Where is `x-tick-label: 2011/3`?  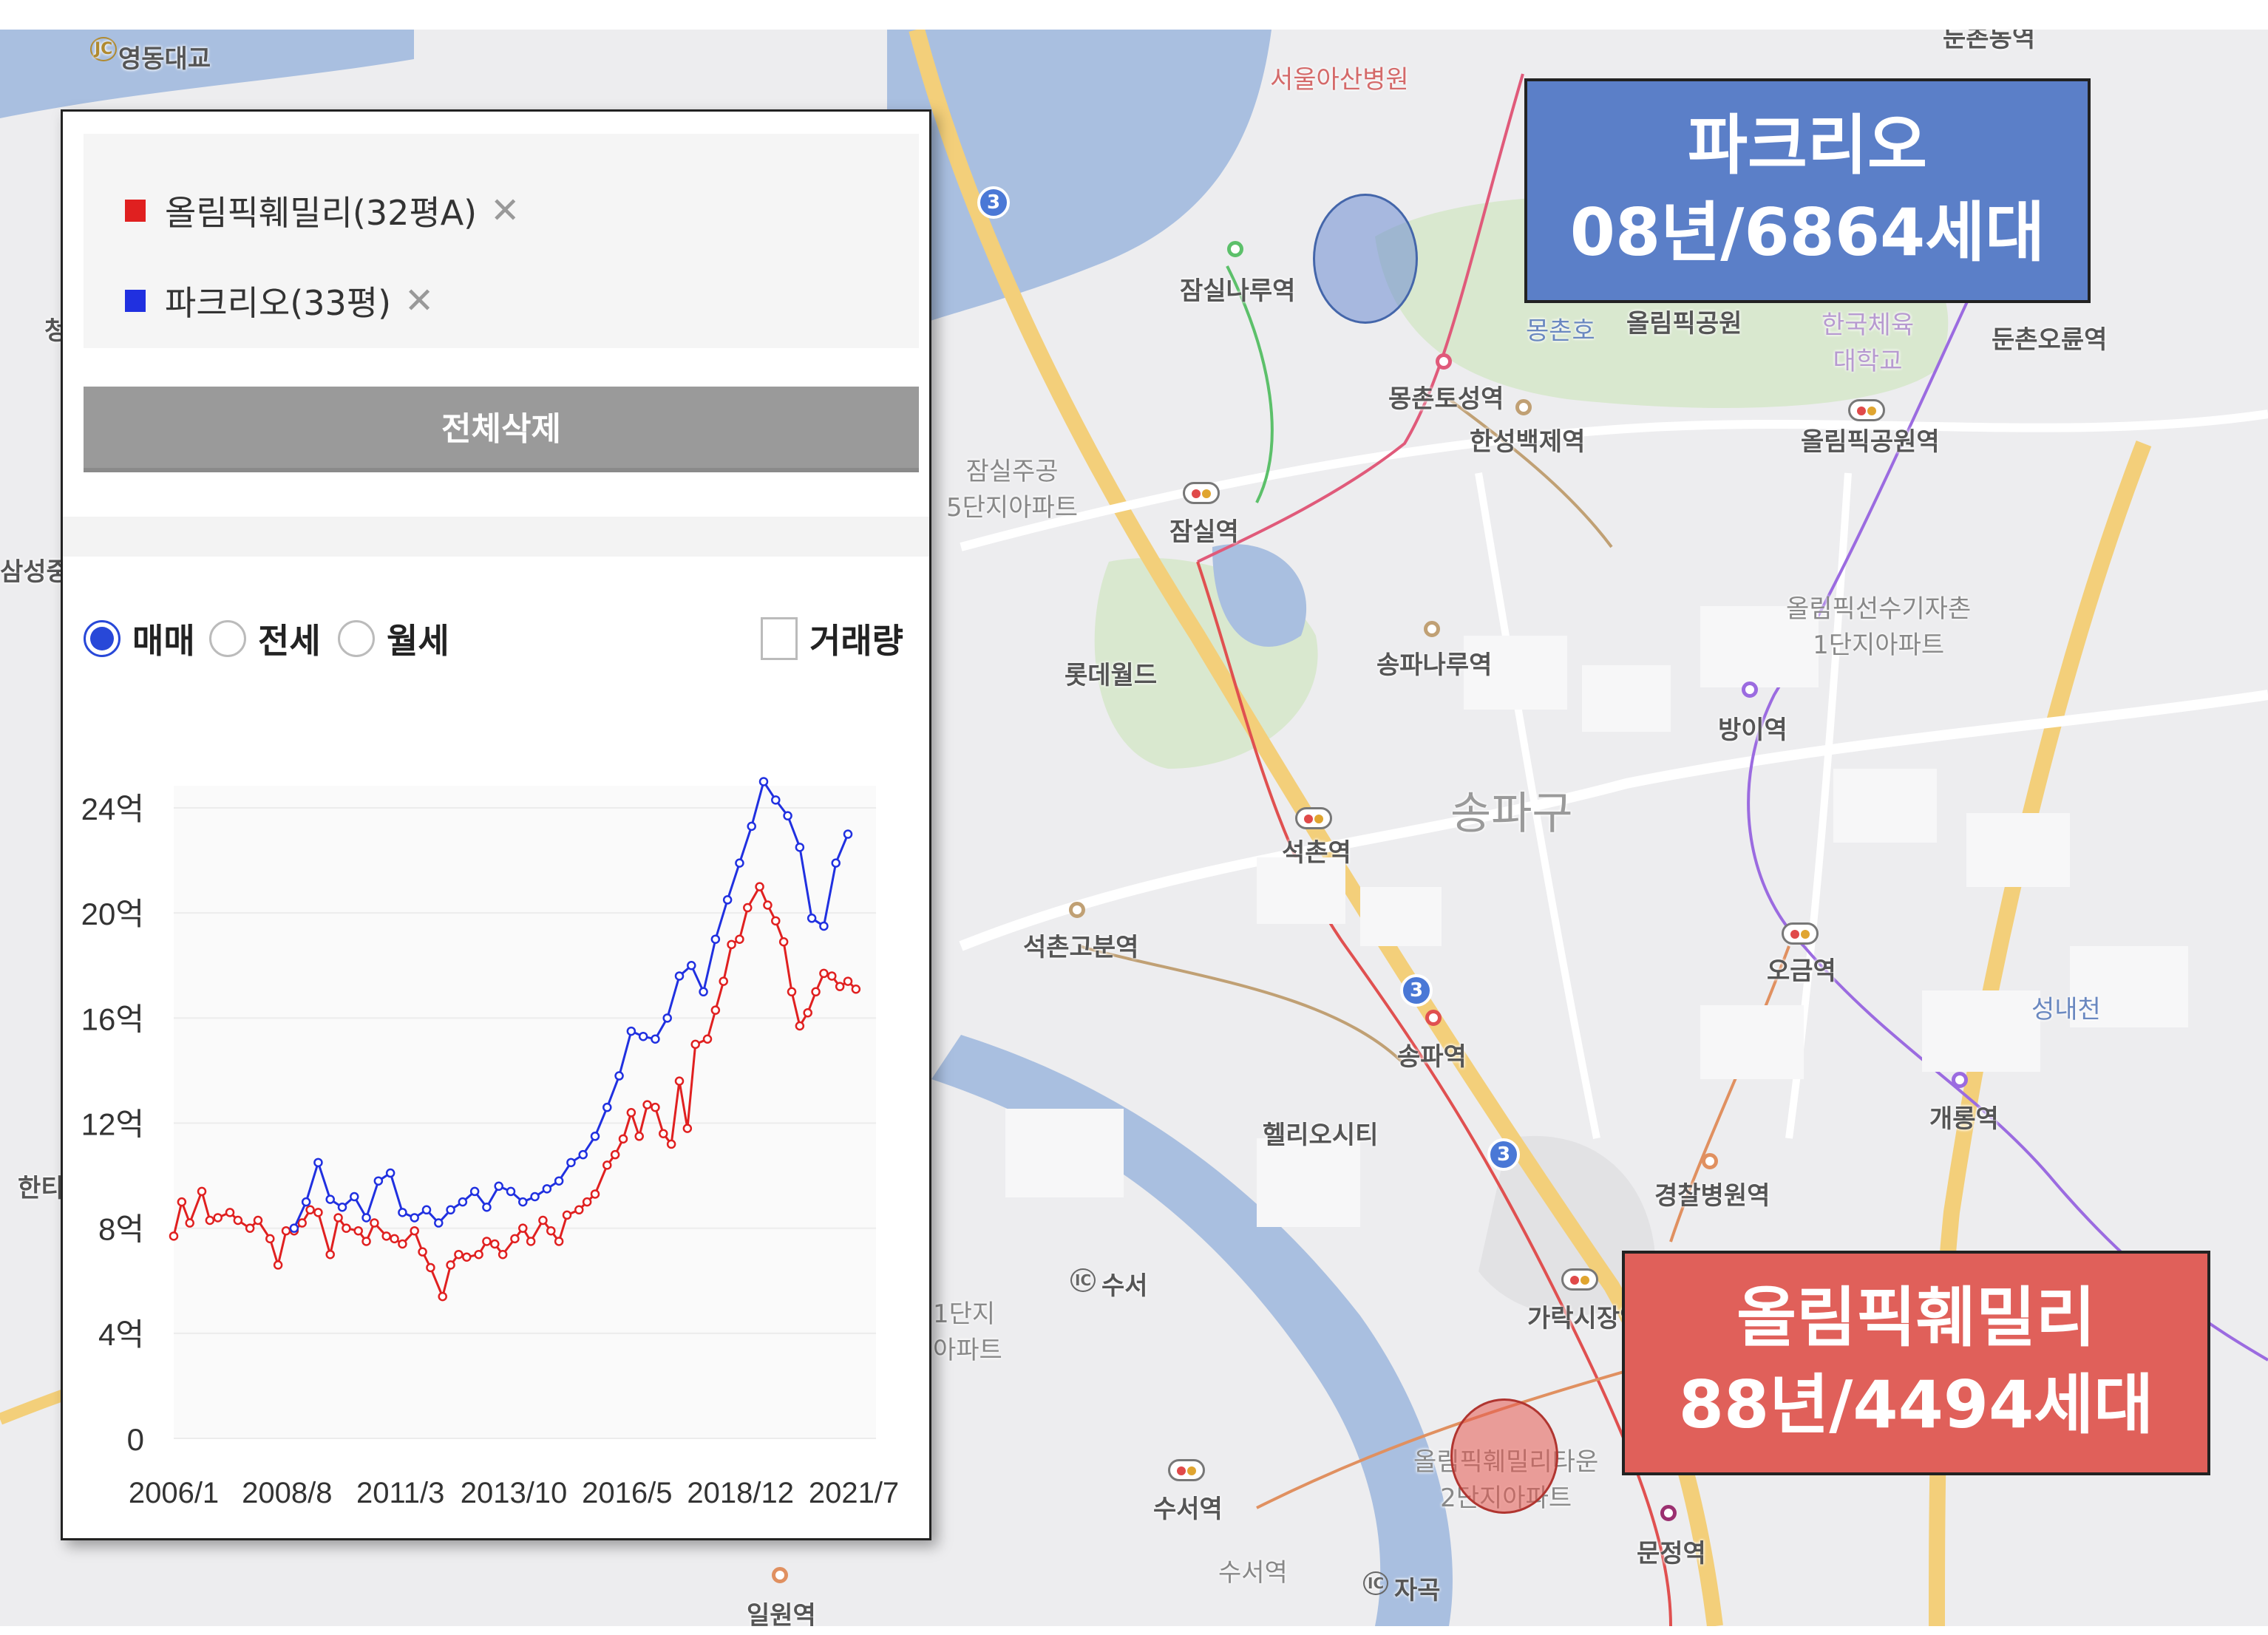 x-tick-label: 2011/3 is located at coordinates (400, 1493).